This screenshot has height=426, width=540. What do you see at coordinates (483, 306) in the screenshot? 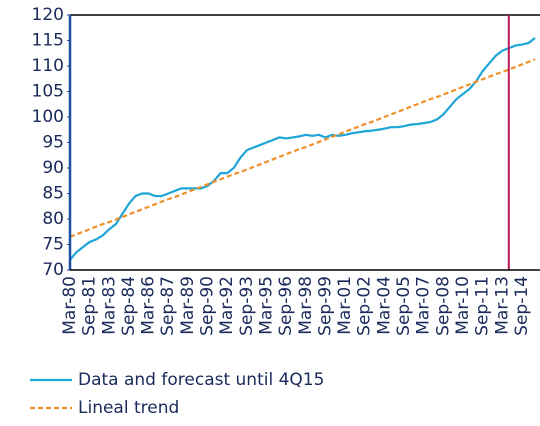
I see `x-tick-label: Sep-11` at bounding box center [483, 306].